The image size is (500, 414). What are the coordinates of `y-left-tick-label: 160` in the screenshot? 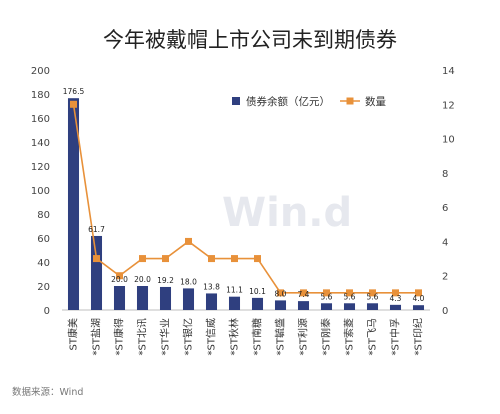 It's located at (40, 119).